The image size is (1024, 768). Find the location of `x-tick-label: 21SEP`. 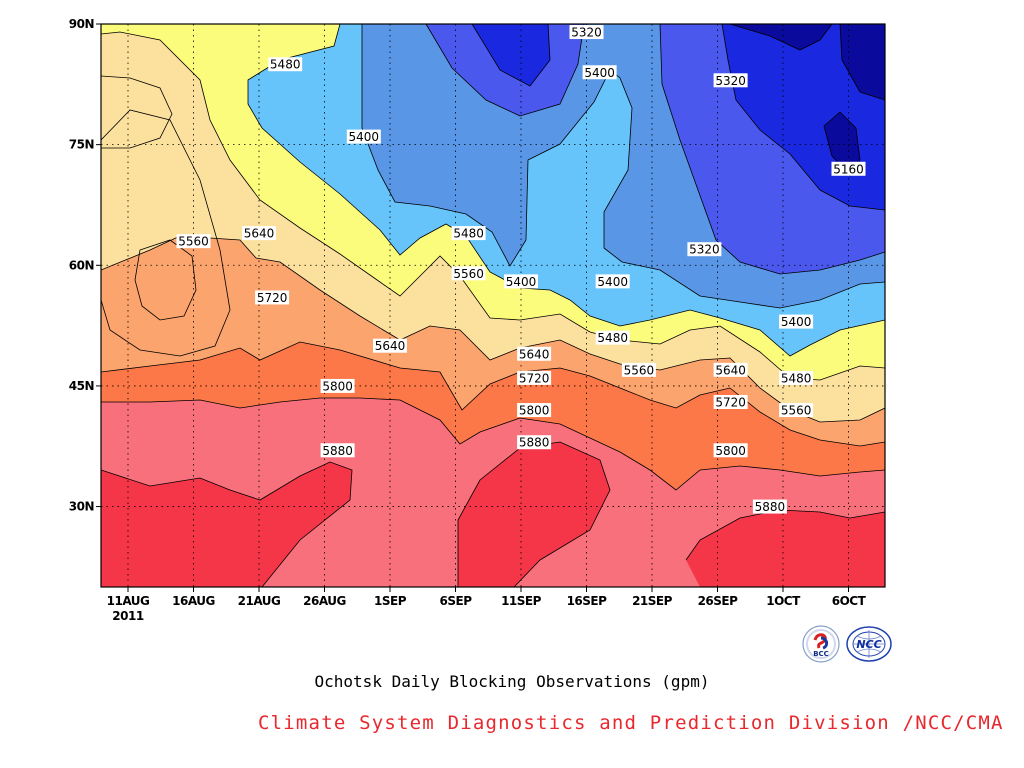

x-tick-label: 21SEP is located at coordinates (652, 601).